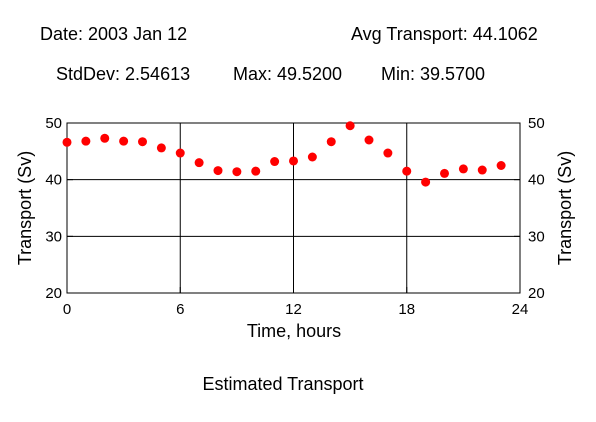 The height and width of the screenshot is (422, 596). Describe the element at coordinates (294, 331) in the screenshot. I see `x-axis-label: Time, hours` at that location.